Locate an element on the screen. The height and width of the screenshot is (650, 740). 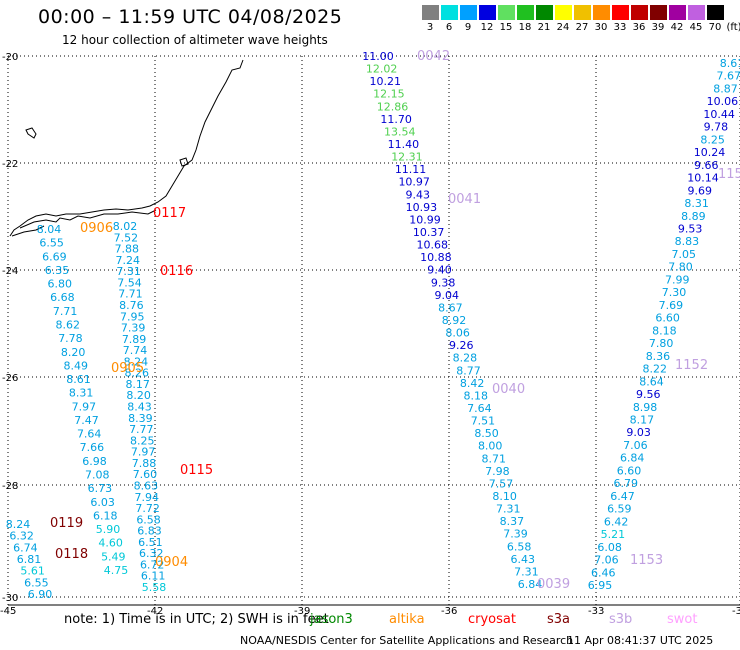
pass-label: 0117 is located at coordinates (169, 213).